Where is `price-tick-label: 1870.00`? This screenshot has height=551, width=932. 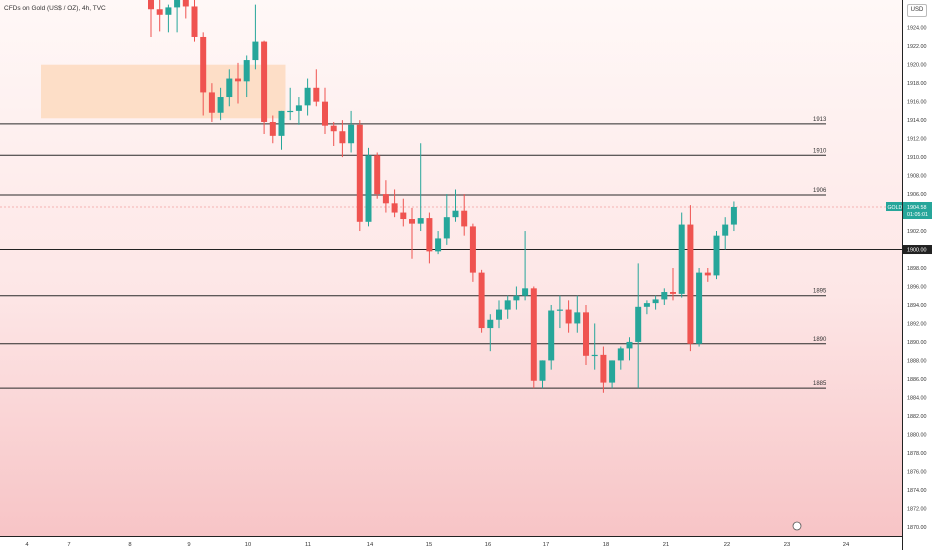 price-tick-label: 1870.00 is located at coordinates (917, 528).